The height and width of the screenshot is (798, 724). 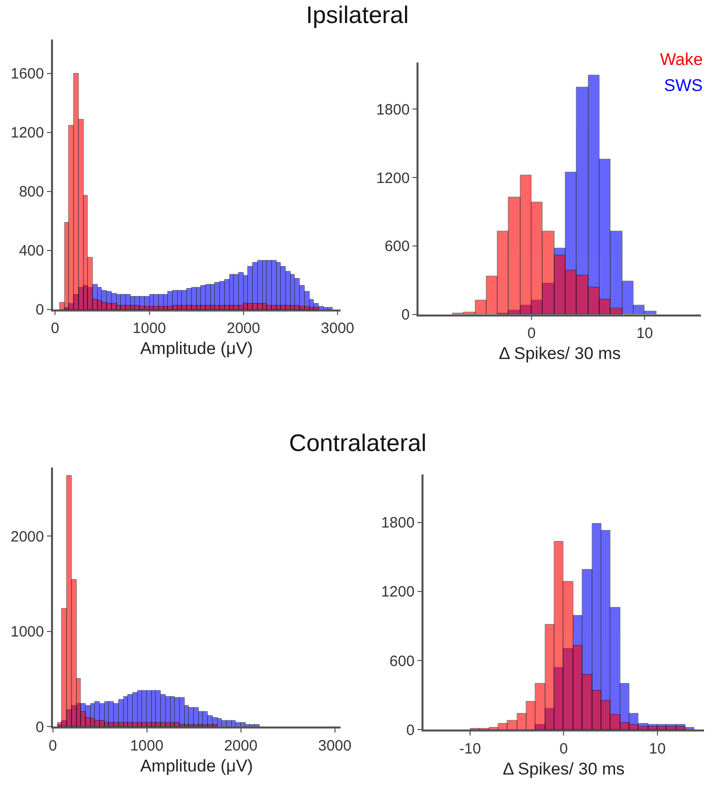 I want to click on y-tick-label: 1600, so click(x=27, y=74).